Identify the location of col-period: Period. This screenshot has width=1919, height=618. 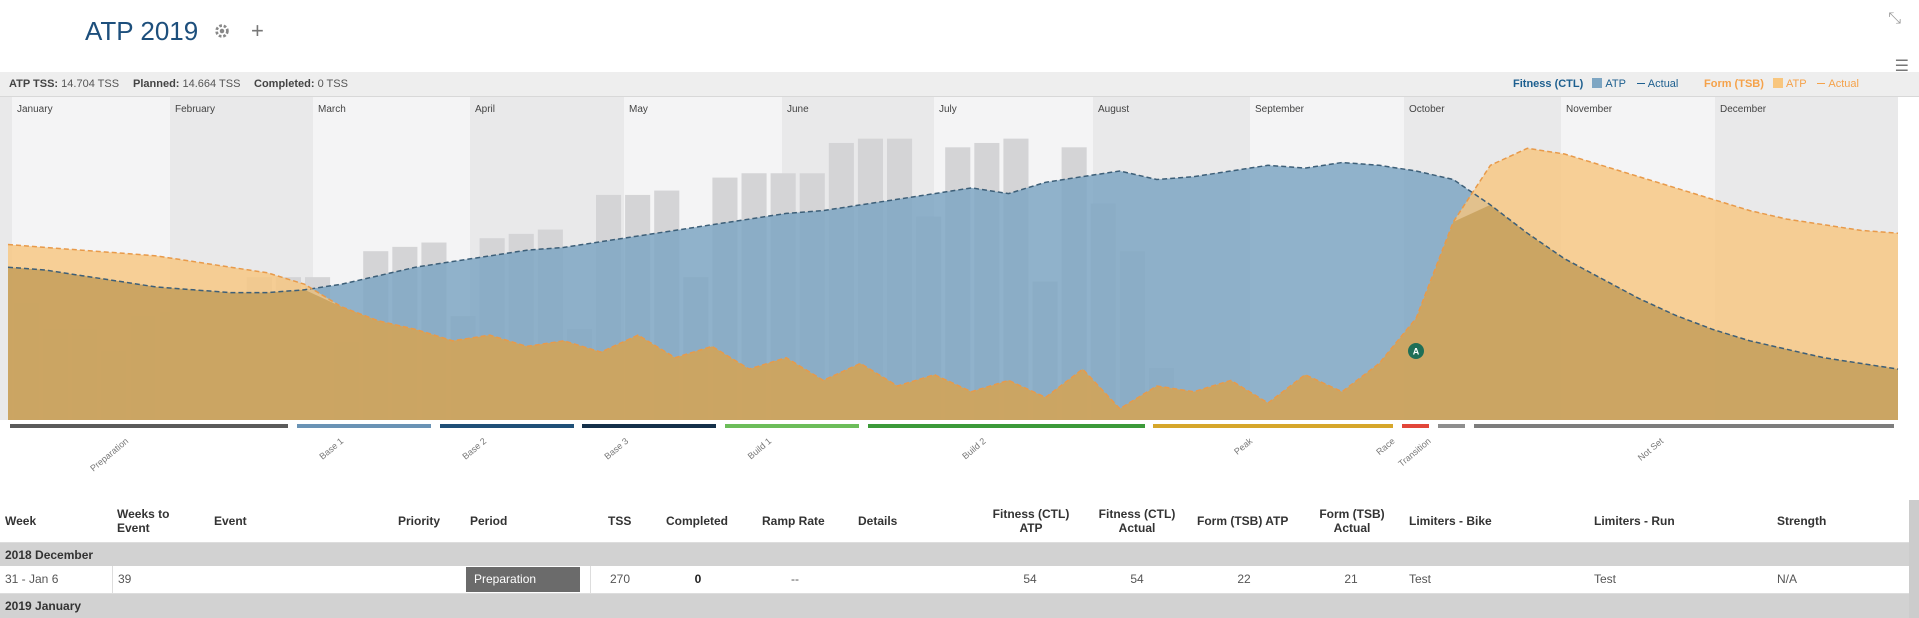
(489, 521).